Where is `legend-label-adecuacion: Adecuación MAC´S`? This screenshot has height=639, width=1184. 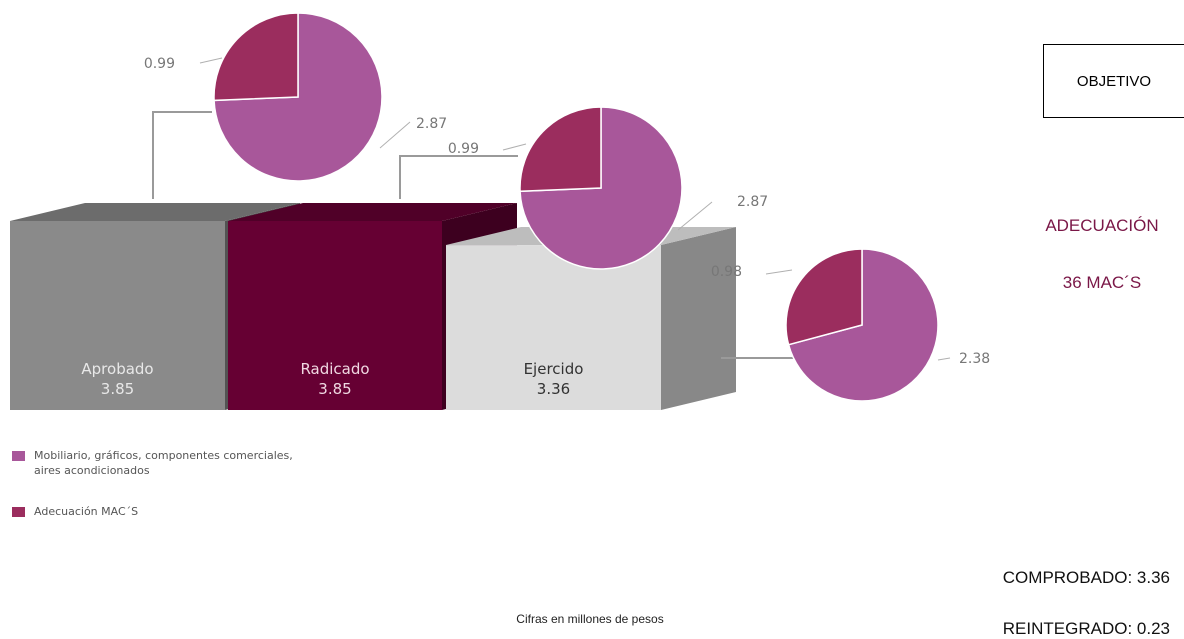
legend-label-adecuacion: Adecuación MAC´S is located at coordinates (86, 511).